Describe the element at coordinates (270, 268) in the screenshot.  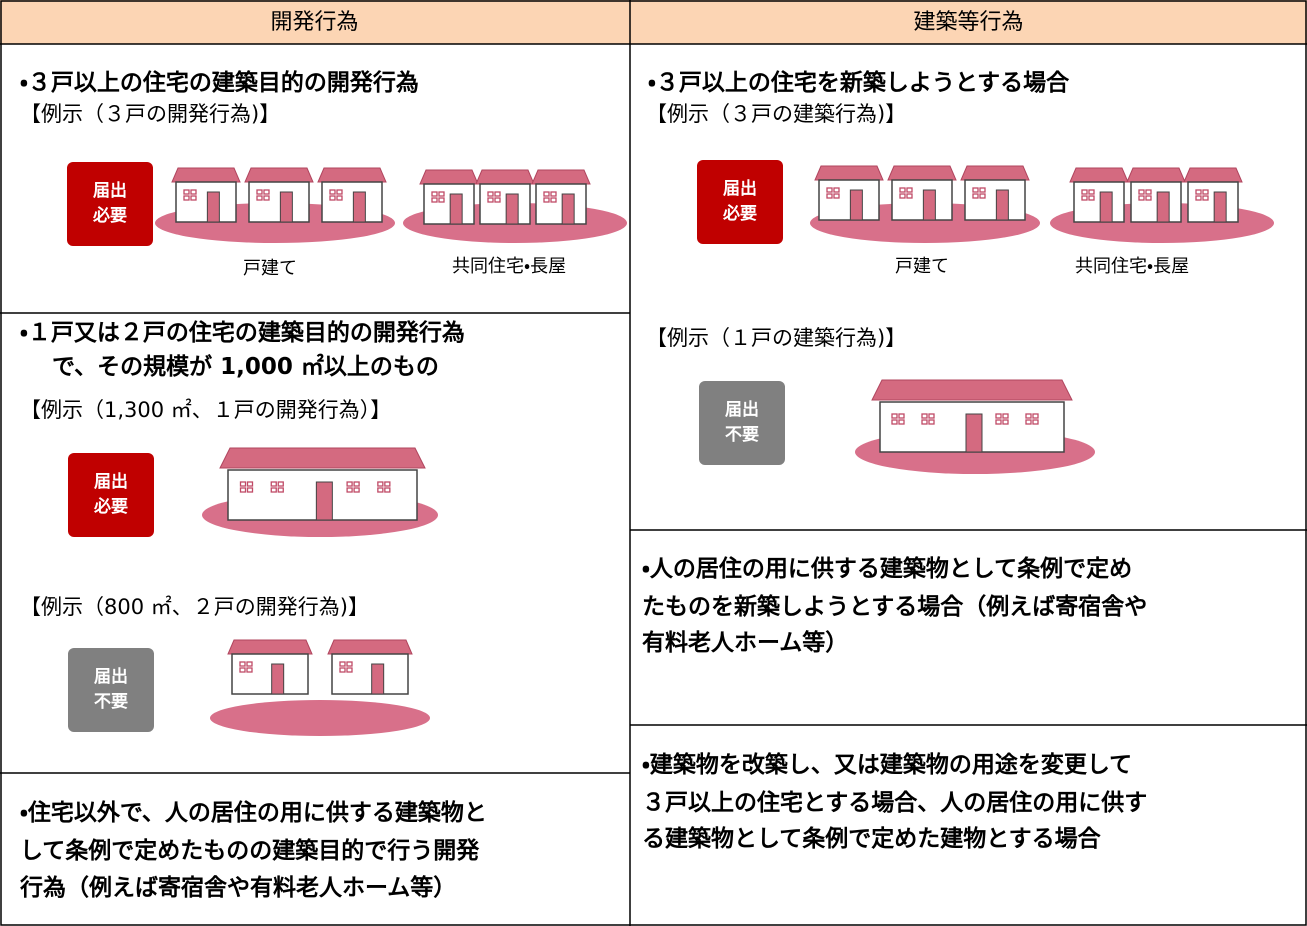
I see `label: 戸建て` at that location.